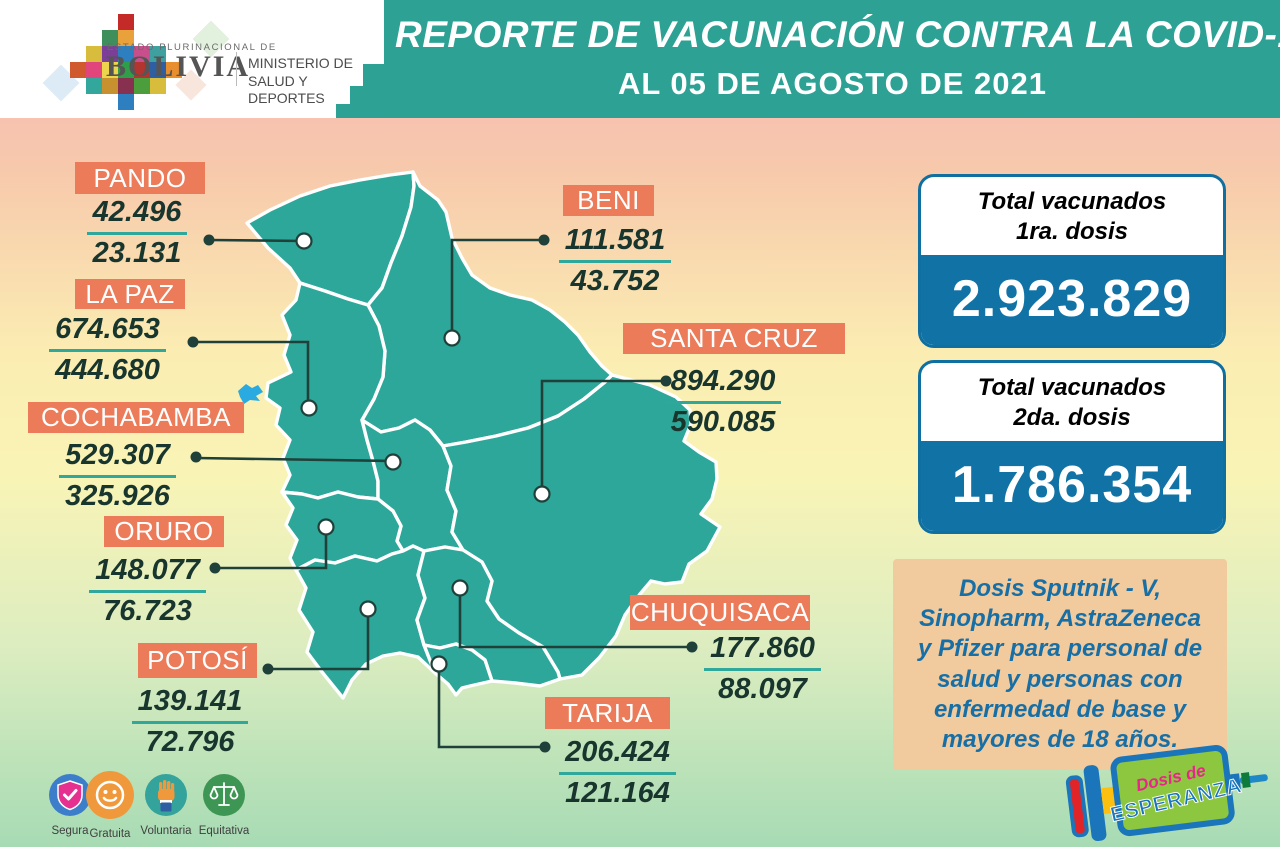 The image size is (1280, 847). I want to click on marker-oruro, so click(326, 527).